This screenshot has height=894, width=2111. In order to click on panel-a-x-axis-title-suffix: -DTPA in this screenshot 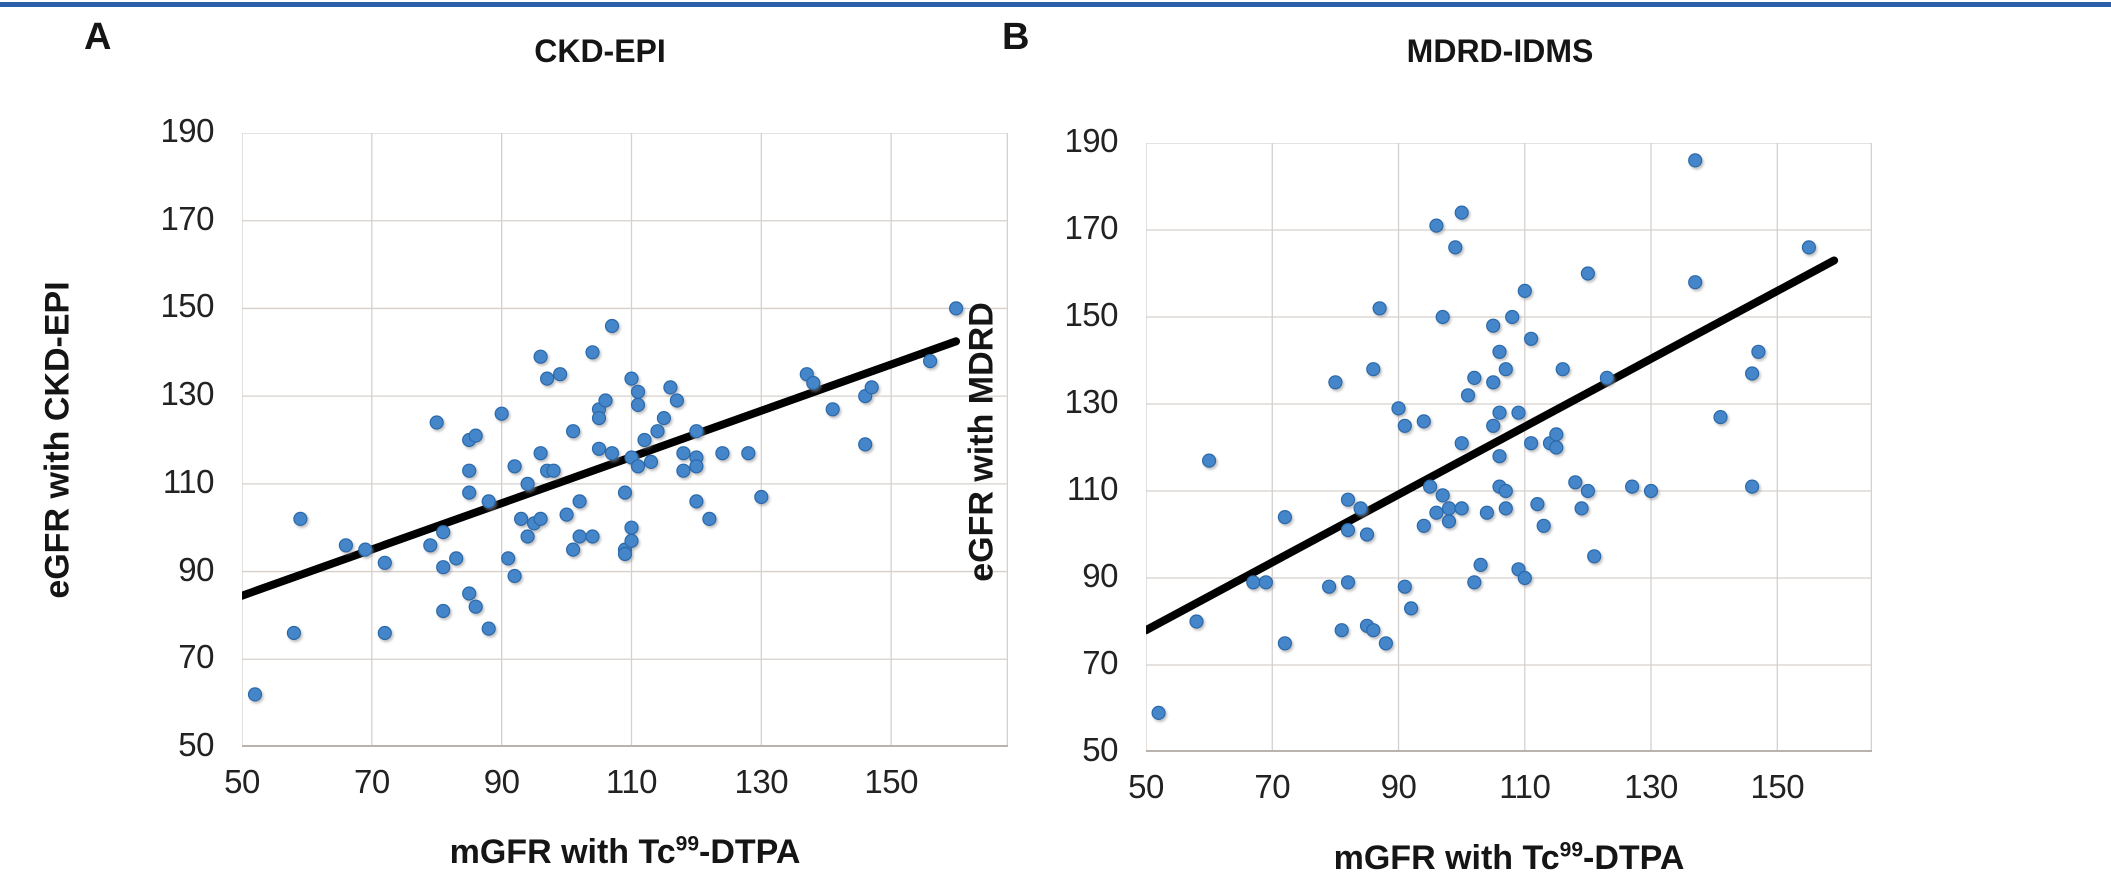, I will do `click(750, 852)`.